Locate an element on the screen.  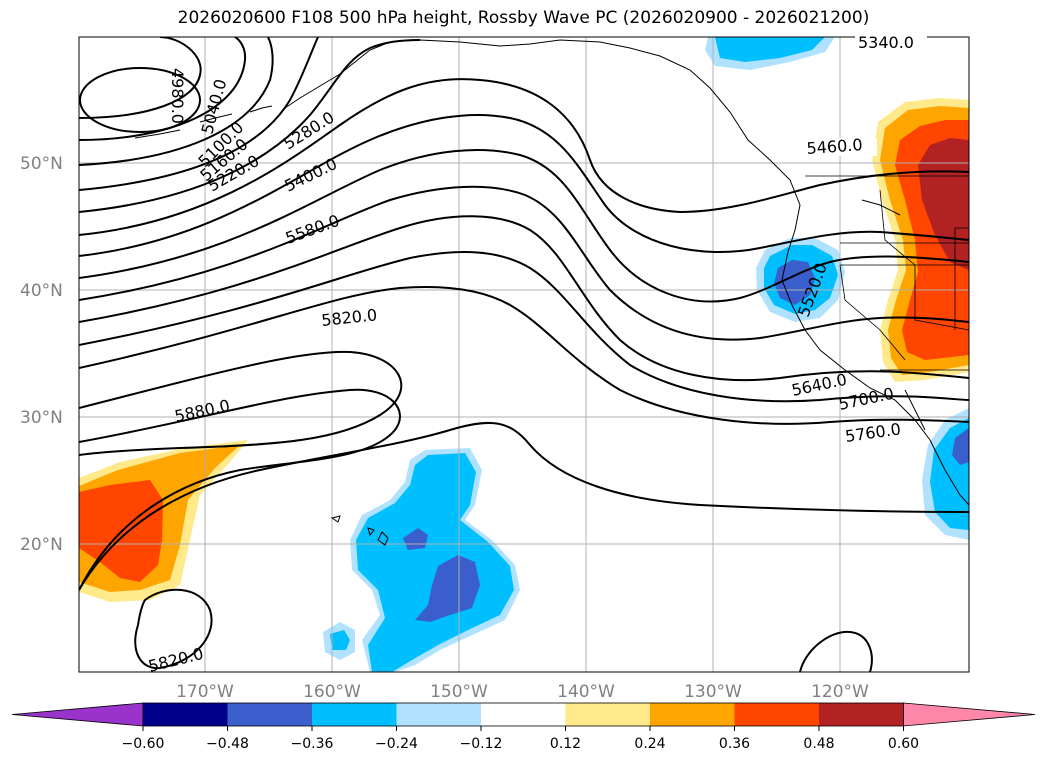
colorbar-extend-high is located at coordinates (969, 714).